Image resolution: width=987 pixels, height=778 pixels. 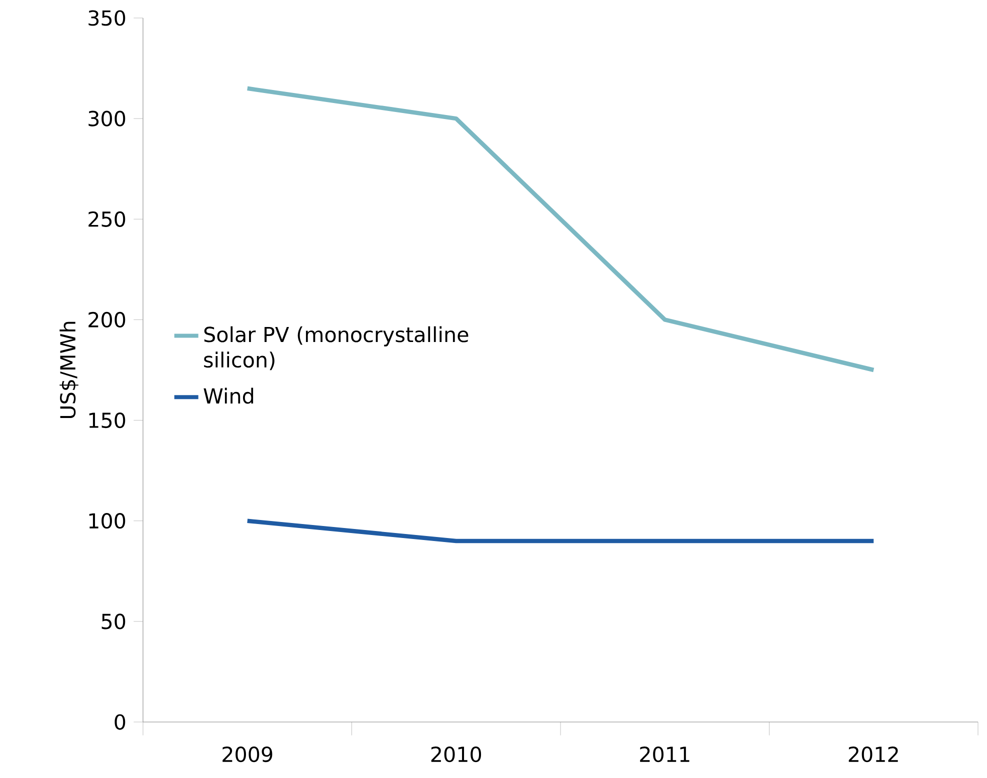 What do you see at coordinates (873, 754) in the screenshot?
I see `x-tick-label: 2012` at bounding box center [873, 754].